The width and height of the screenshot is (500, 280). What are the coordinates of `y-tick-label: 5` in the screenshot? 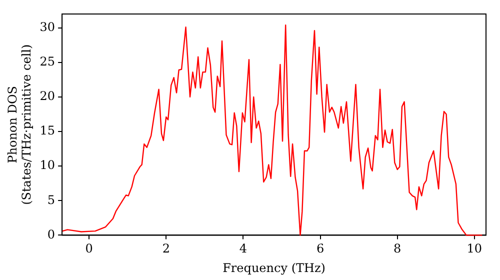 It's located at (51, 199).